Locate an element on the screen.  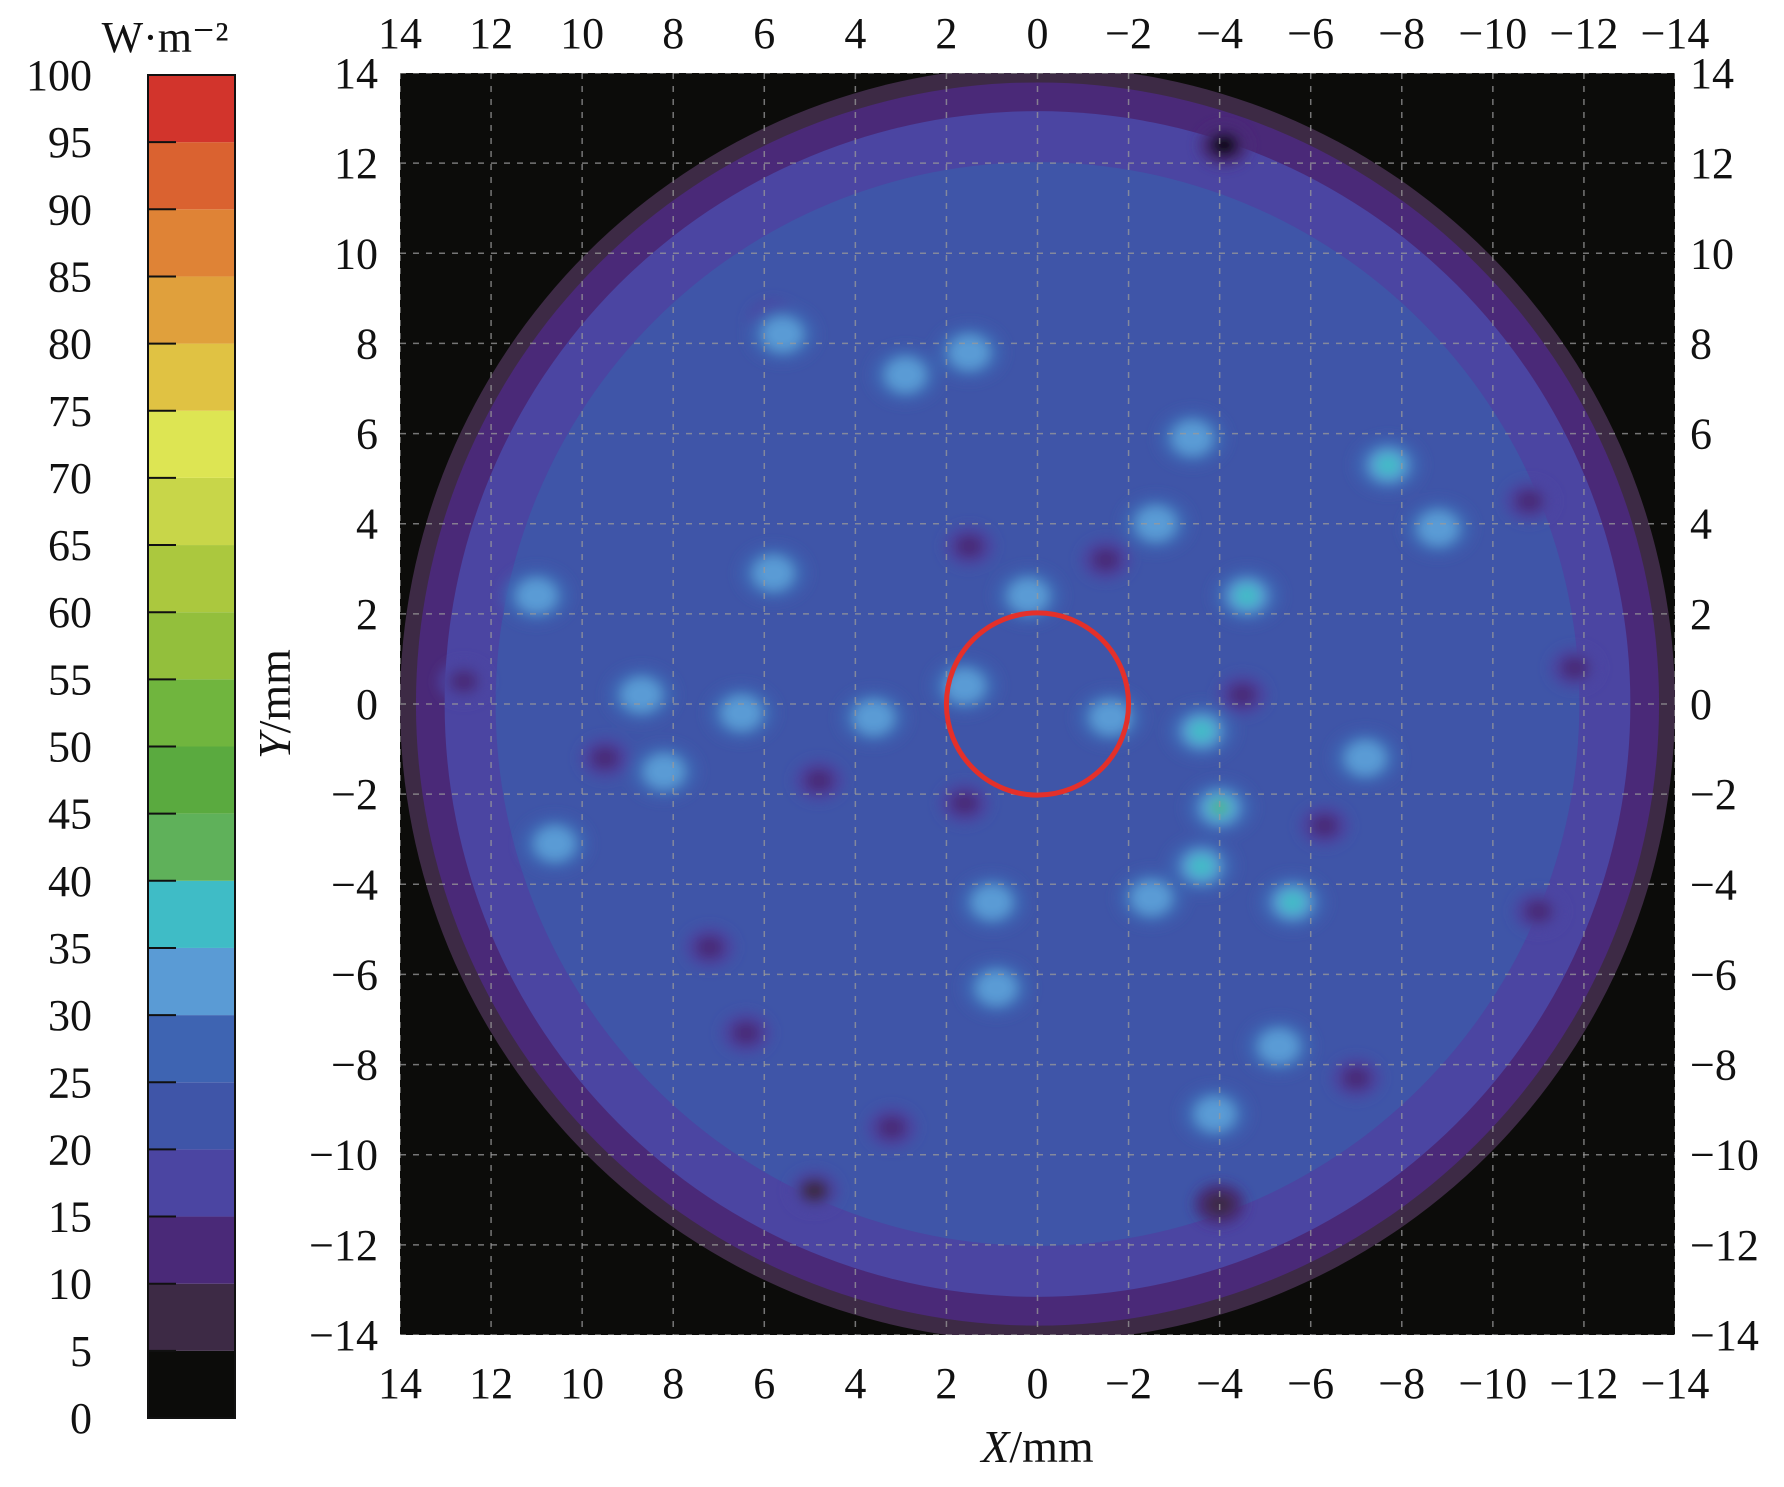
x-tick-label-bottom: 8 is located at coordinates (673, 1383).